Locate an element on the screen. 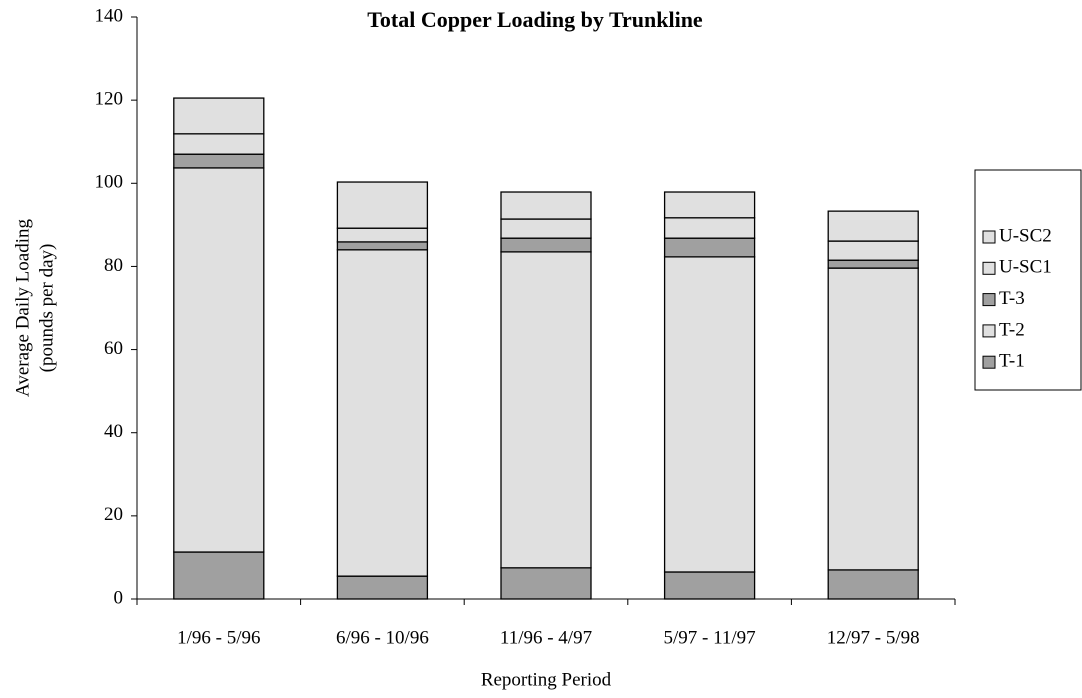 This screenshot has width=1082, height=698. y-tick-label: 120 is located at coordinates (109, 99).